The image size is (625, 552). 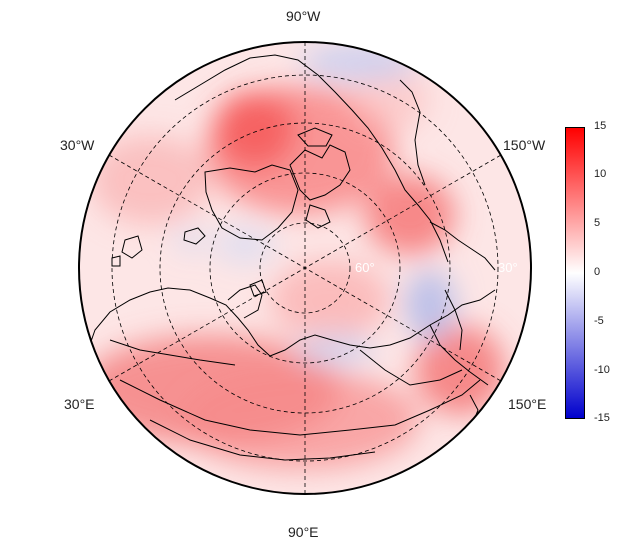 I want to click on lon-label-30w: 30°W, so click(x=77, y=145).